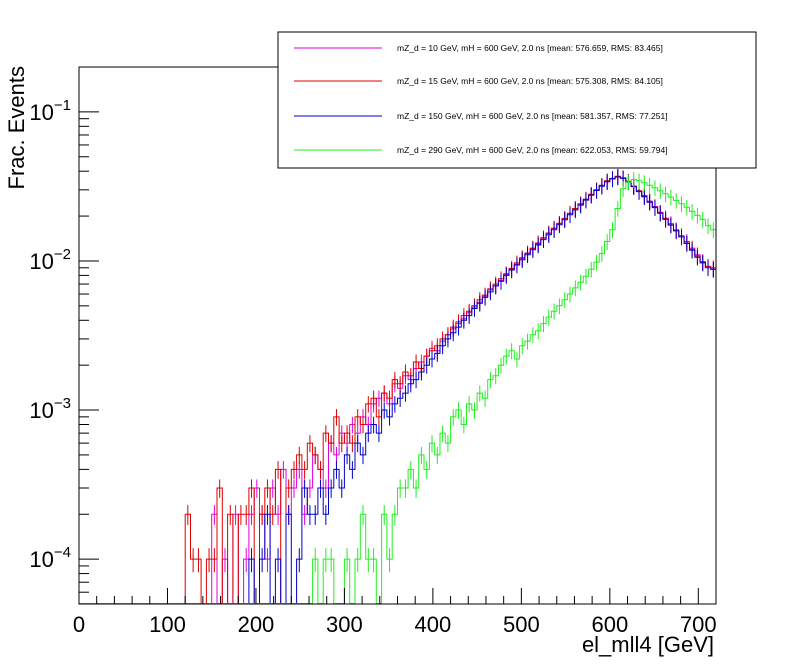 The height and width of the screenshot is (672, 796). Describe the element at coordinates (648, 644) in the screenshot. I see `x-axis-title: el_mll4 [GeV]` at that location.